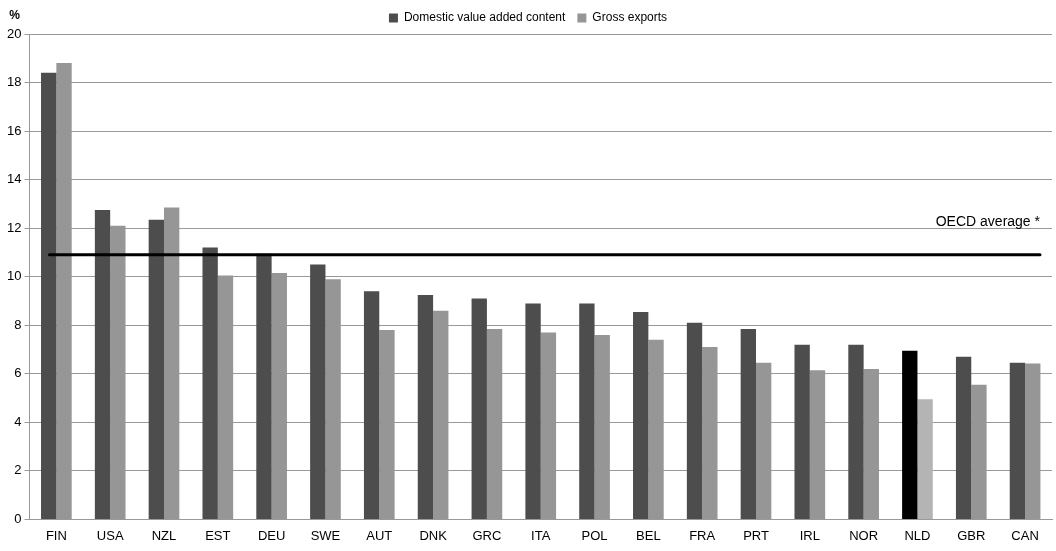  Describe the element at coordinates (756, 535) in the screenshot. I see `x-tick-label: PRT` at that location.